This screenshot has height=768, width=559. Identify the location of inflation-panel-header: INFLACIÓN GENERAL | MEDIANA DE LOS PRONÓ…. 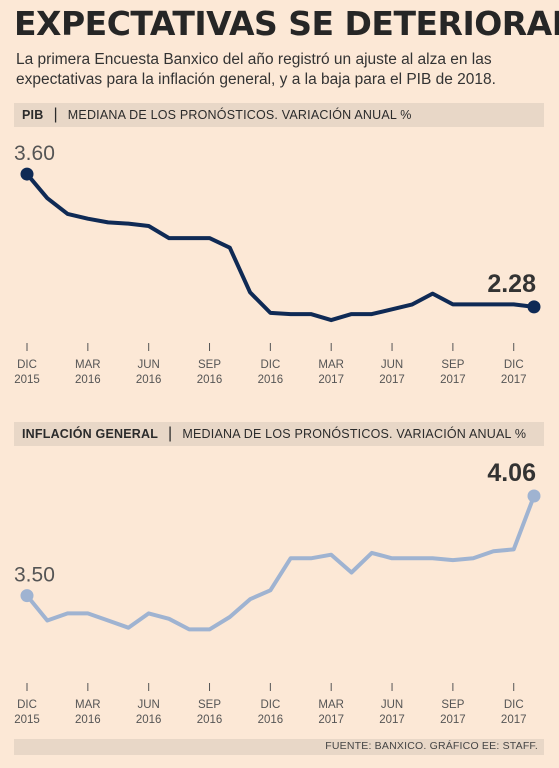
(279, 434).